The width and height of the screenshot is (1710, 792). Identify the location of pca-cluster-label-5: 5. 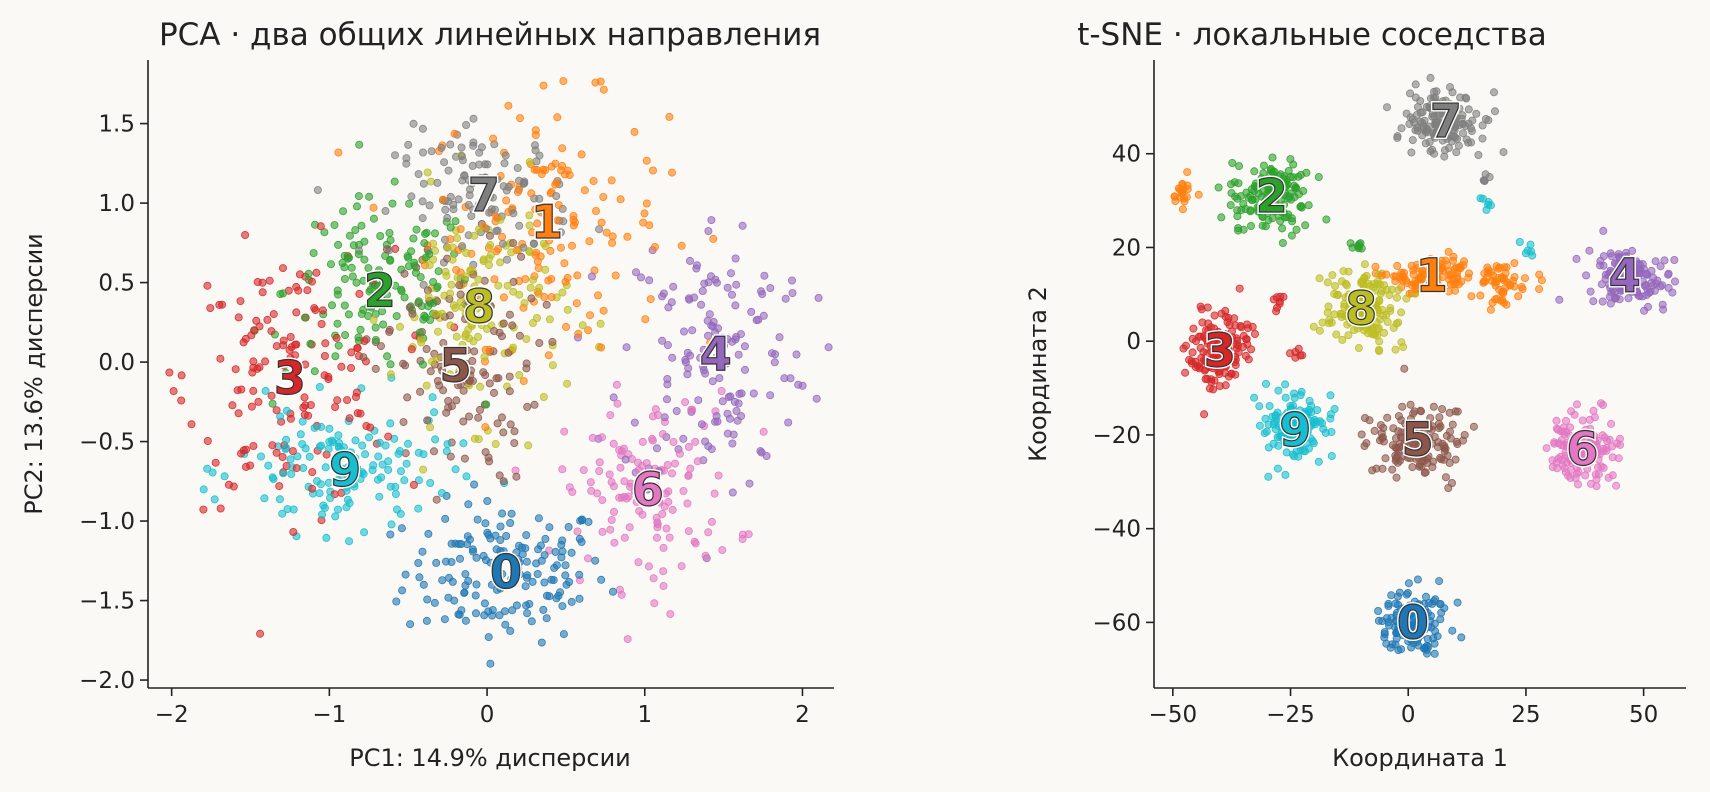
(456, 365).